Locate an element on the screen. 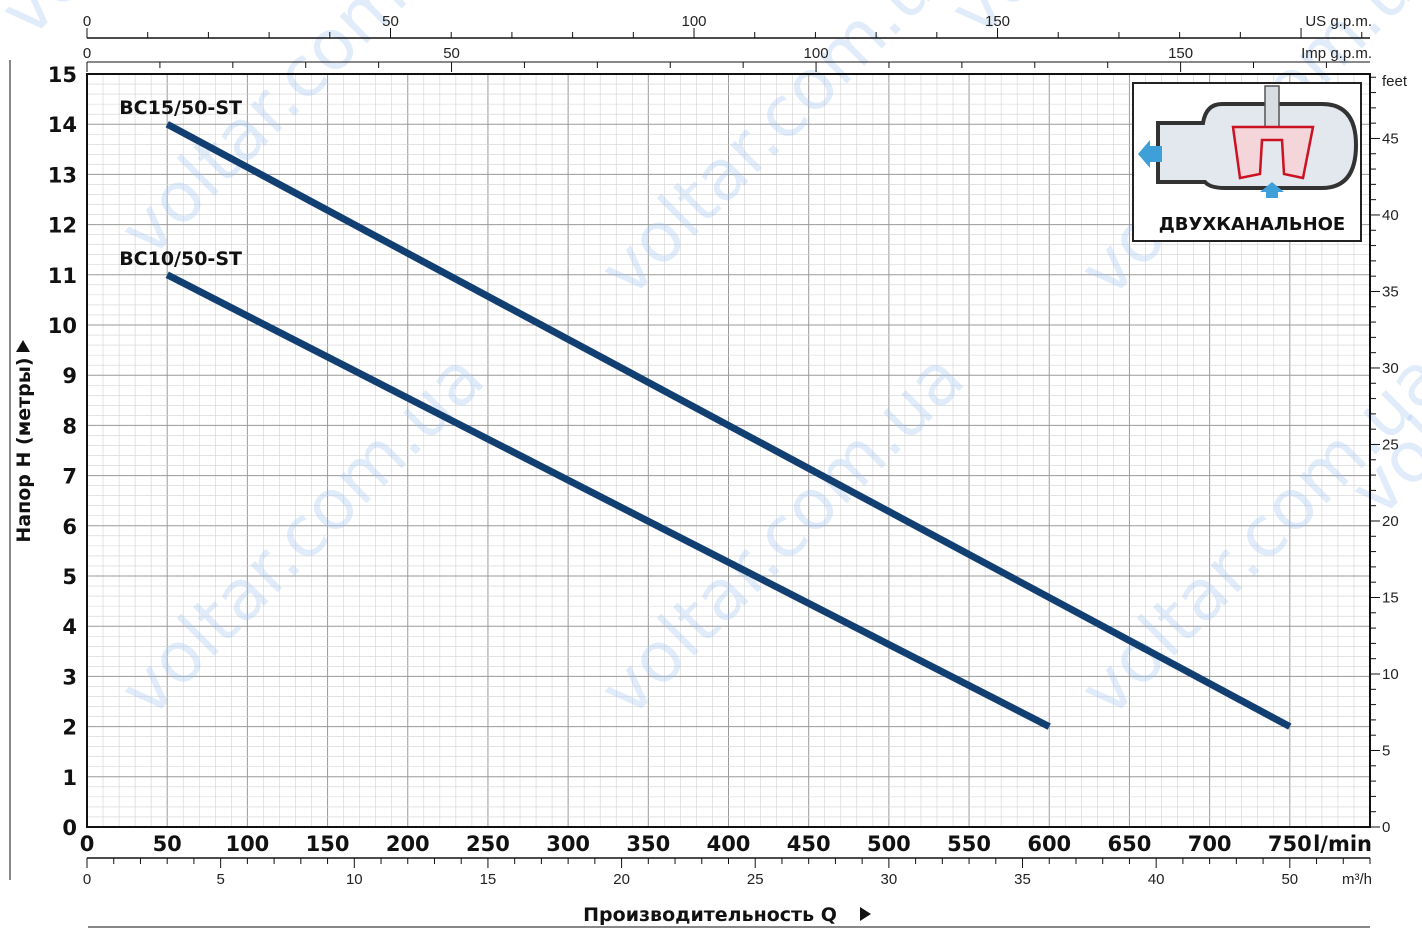 Image resolution: width=1422 pixels, height=930 pixels. feet-tick-label: 35 is located at coordinates (1390, 291).